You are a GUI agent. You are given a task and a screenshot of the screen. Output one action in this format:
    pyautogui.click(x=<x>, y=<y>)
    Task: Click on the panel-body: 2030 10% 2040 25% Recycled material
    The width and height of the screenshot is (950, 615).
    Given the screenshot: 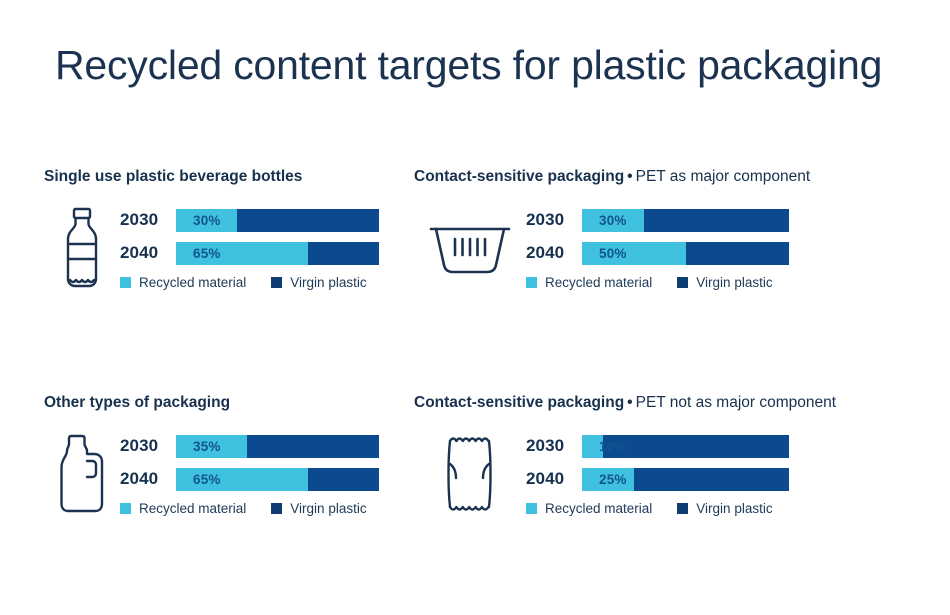 What is the action you would take?
    pyautogui.click(x=674, y=474)
    